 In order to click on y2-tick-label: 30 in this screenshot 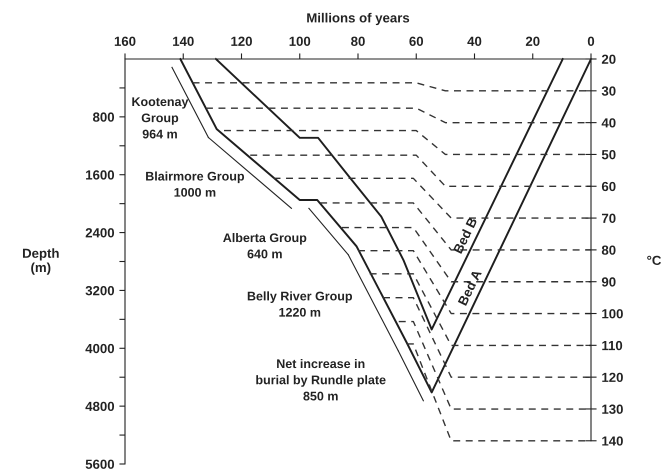, I will do `click(609, 91)`.